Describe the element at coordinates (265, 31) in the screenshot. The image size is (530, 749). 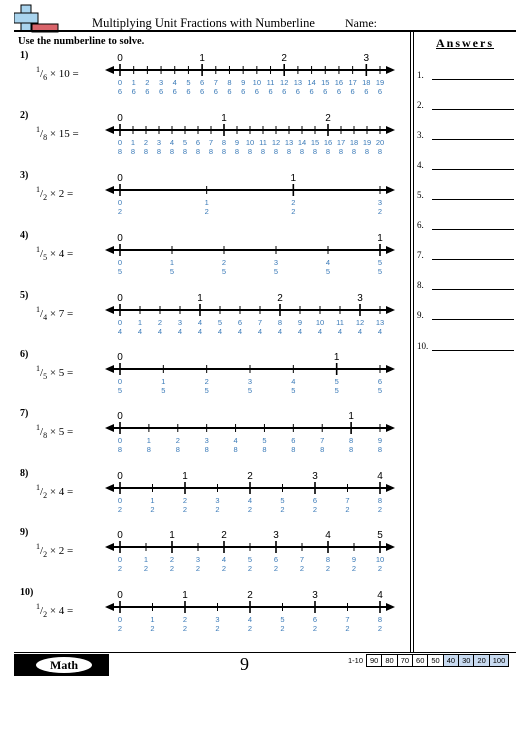
I see `header-rule` at that location.